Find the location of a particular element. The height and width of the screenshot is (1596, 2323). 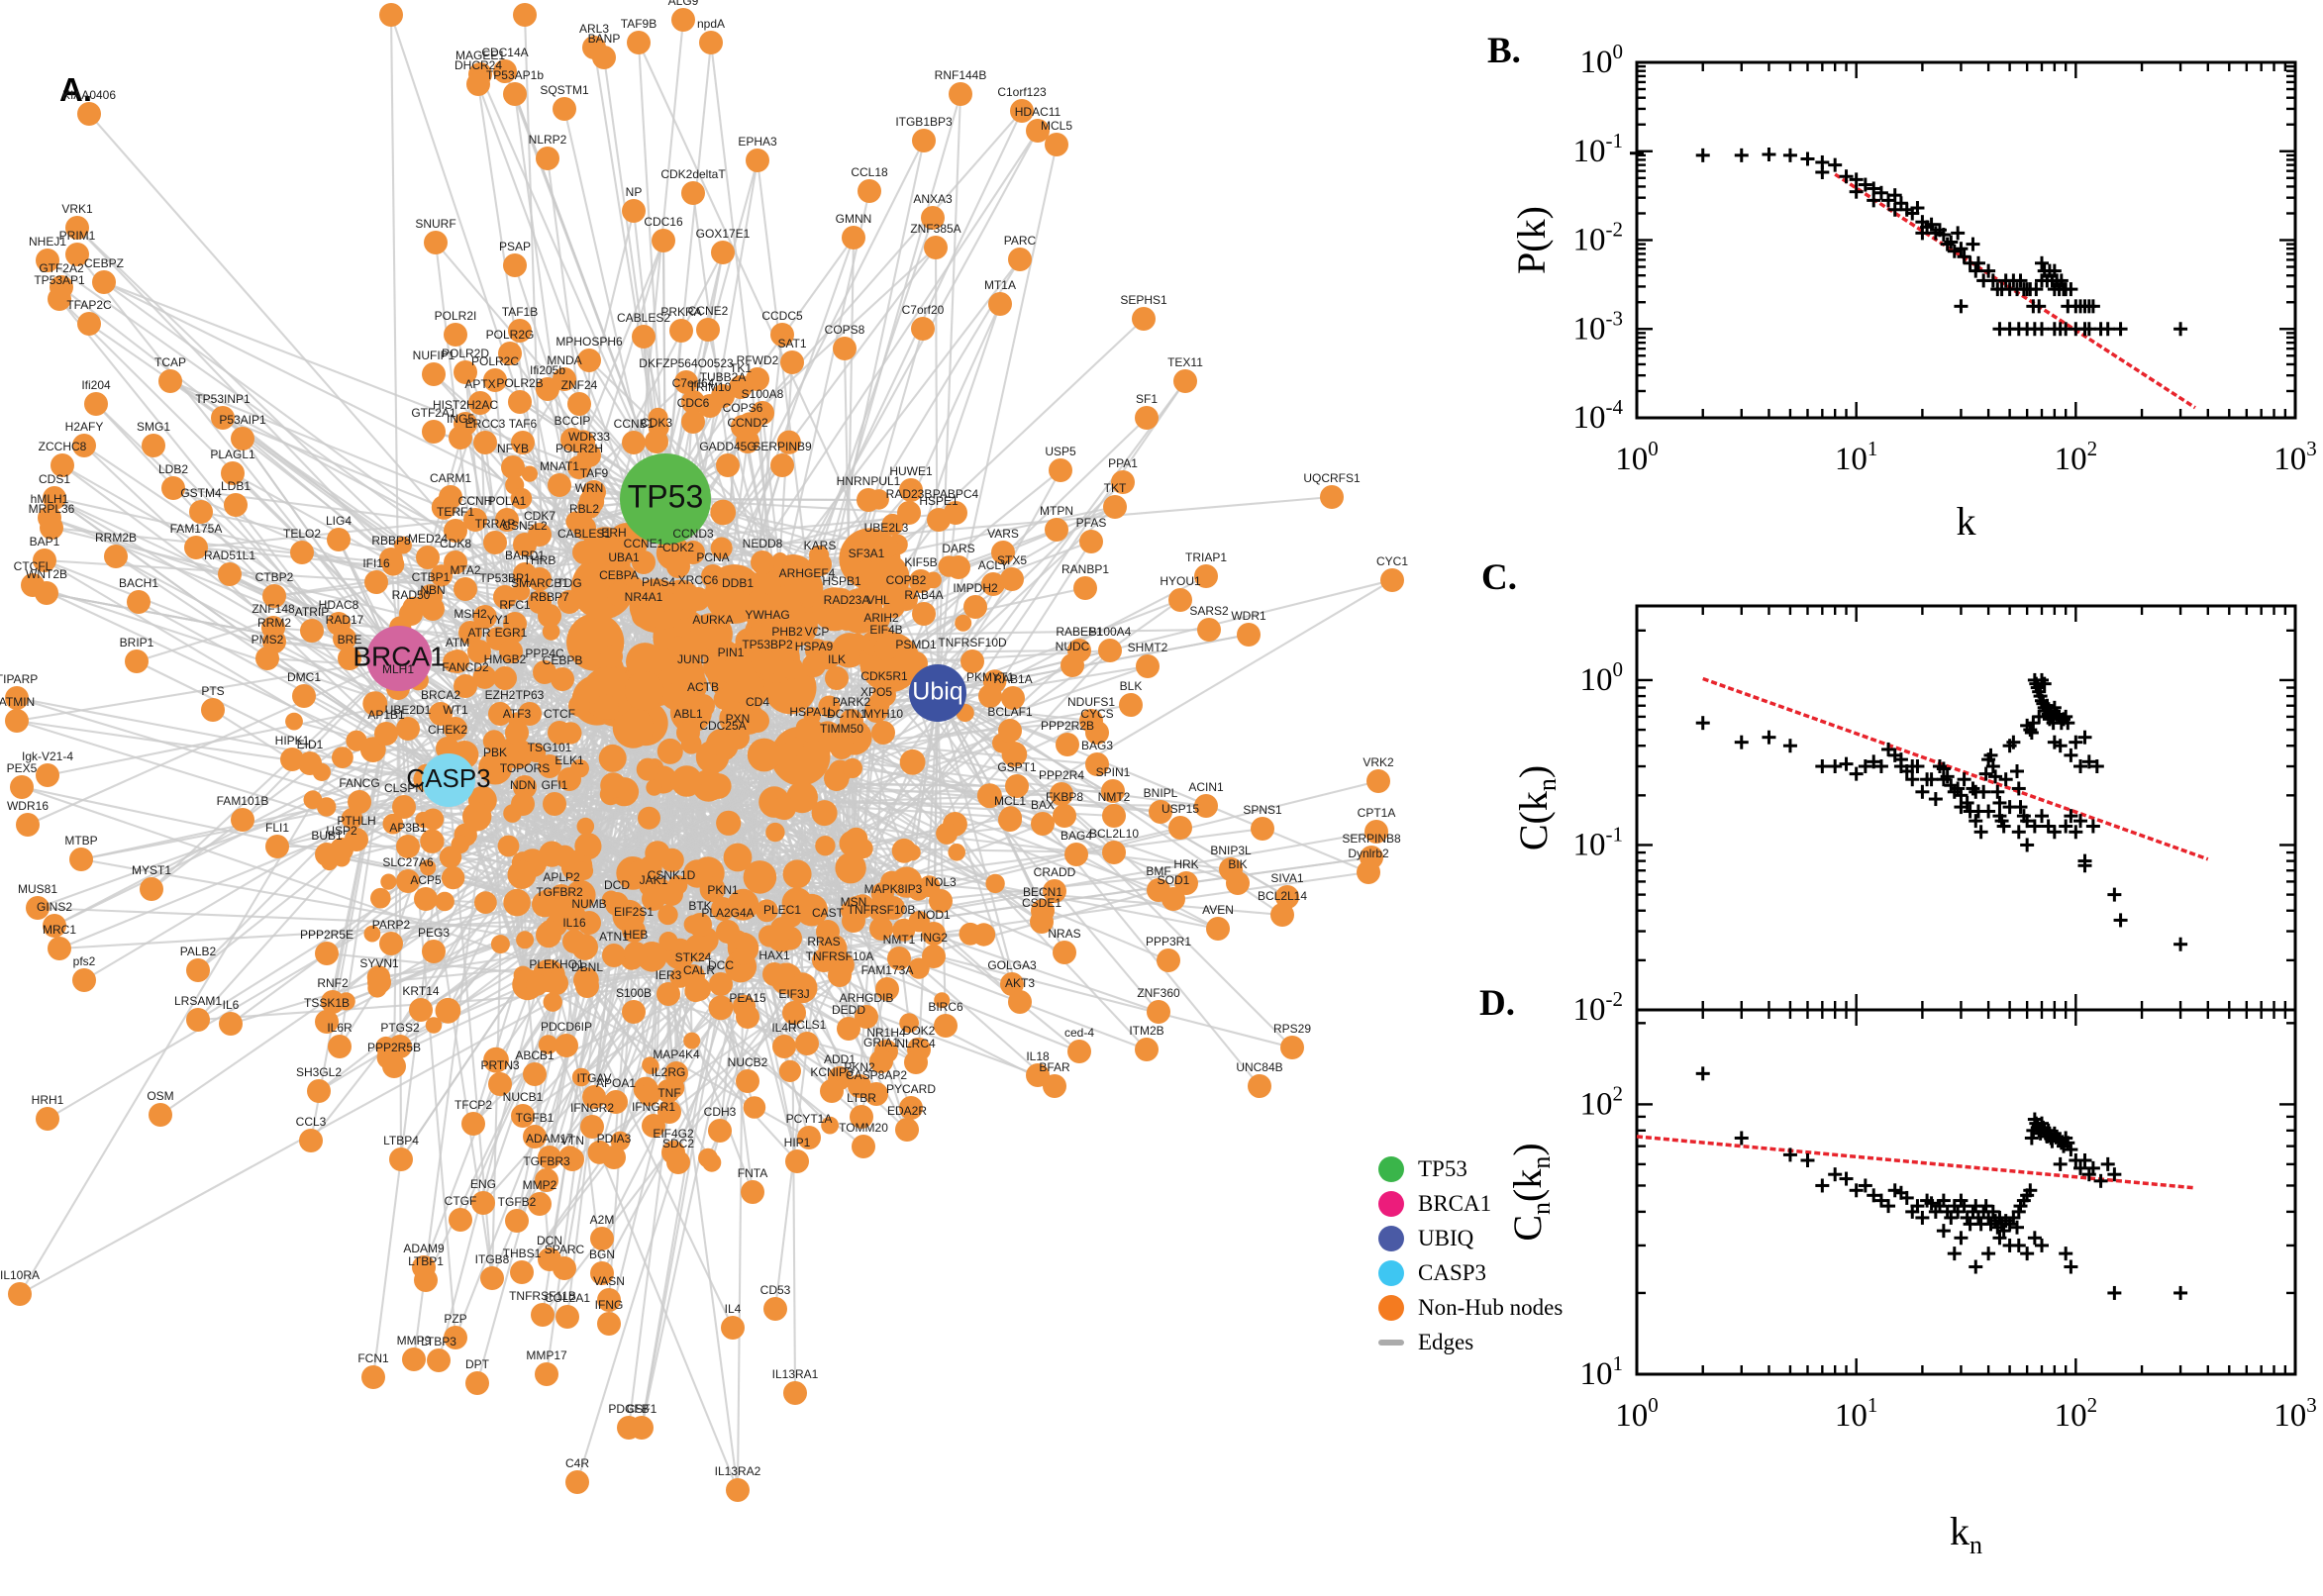

hub-node-brca1 is located at coordinates (399, 658).